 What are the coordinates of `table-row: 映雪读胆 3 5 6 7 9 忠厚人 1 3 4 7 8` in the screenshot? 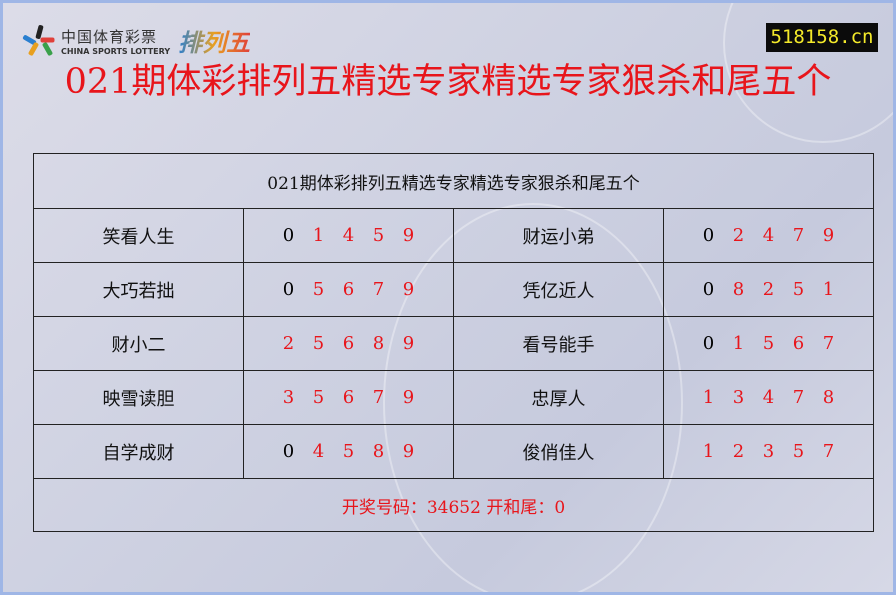 It's located at (453, 397).